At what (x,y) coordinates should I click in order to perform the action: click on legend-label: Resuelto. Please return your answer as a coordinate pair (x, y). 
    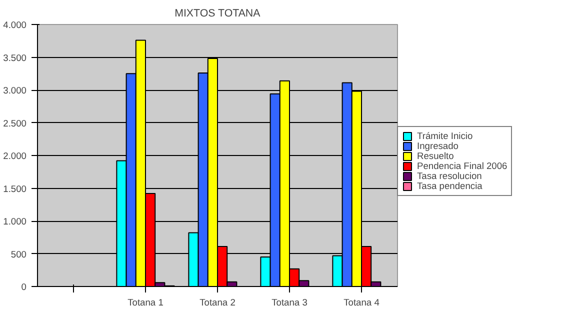
    Looking at the image, I should click on (435, 156).